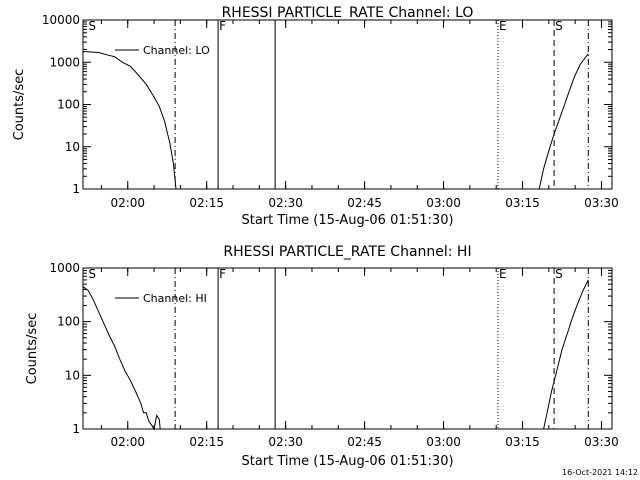  Describe the element at coordinates (600, 472) in the screenshot. I see `timestamp: 16-Oct-2021 14:12` at that location.